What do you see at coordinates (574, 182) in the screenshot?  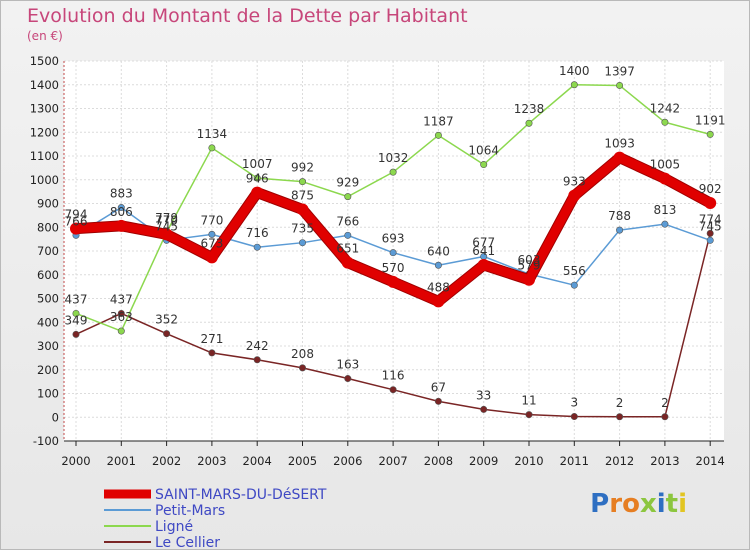 I see `data-label: 933` at bounding box center [574, 182].